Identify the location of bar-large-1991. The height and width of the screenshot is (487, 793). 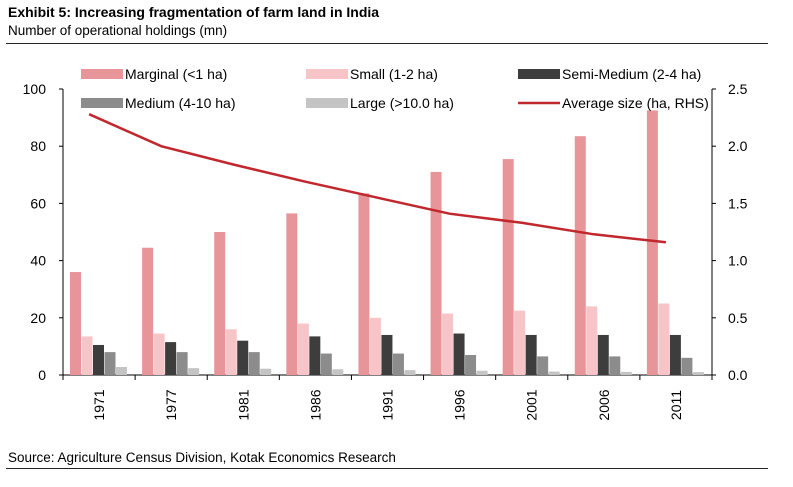
(410, 372).